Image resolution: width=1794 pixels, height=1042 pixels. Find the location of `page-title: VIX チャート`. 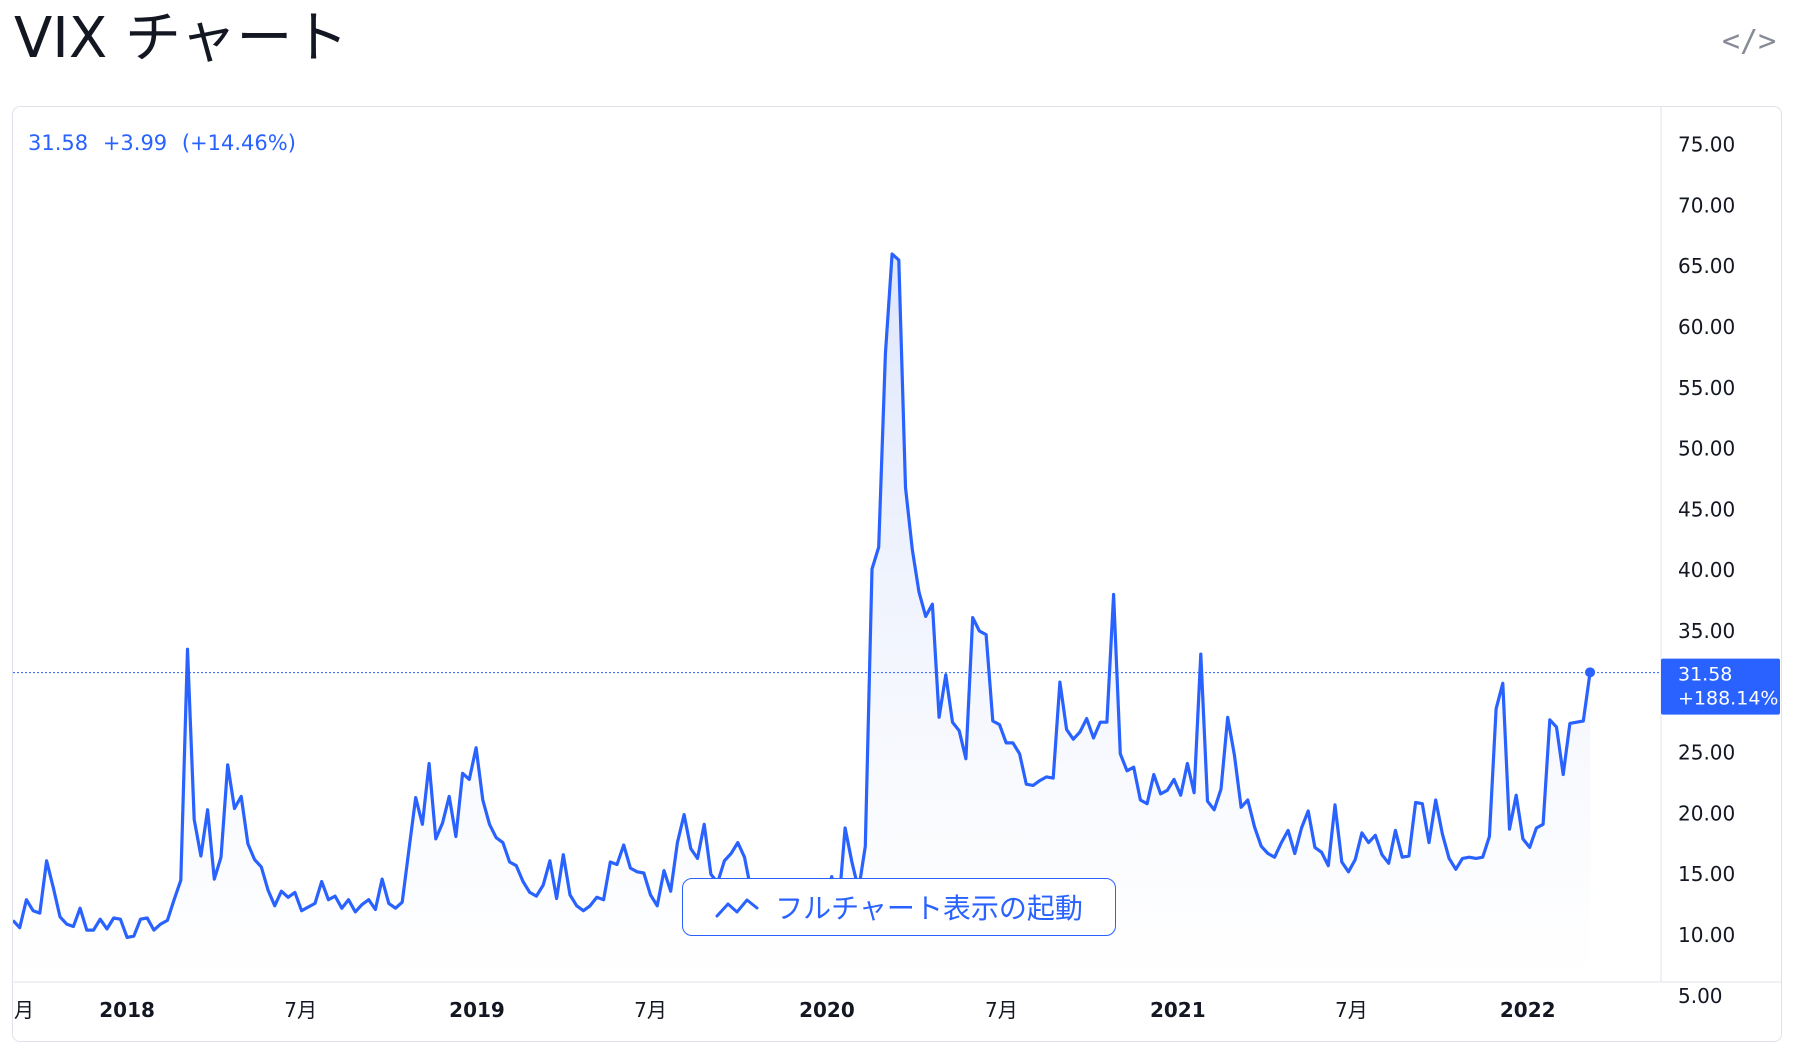

page-title: VIX チャート is located at coordinates (181, 38).